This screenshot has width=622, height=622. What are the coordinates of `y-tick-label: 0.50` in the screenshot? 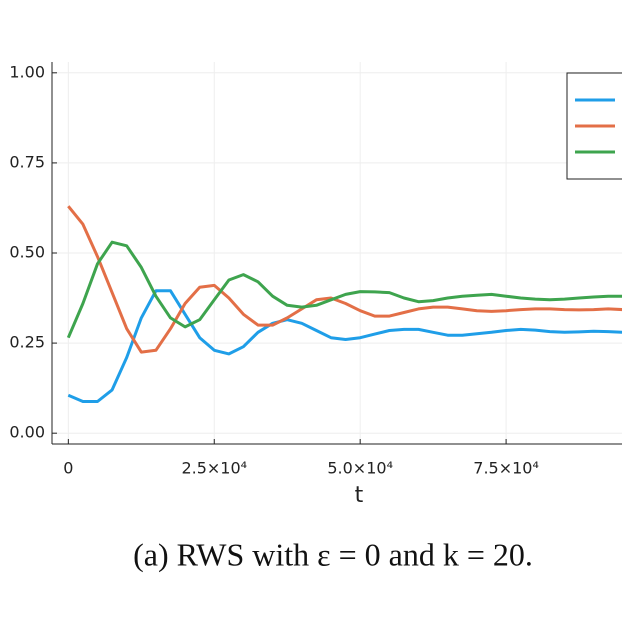 It's located at (27, 252).